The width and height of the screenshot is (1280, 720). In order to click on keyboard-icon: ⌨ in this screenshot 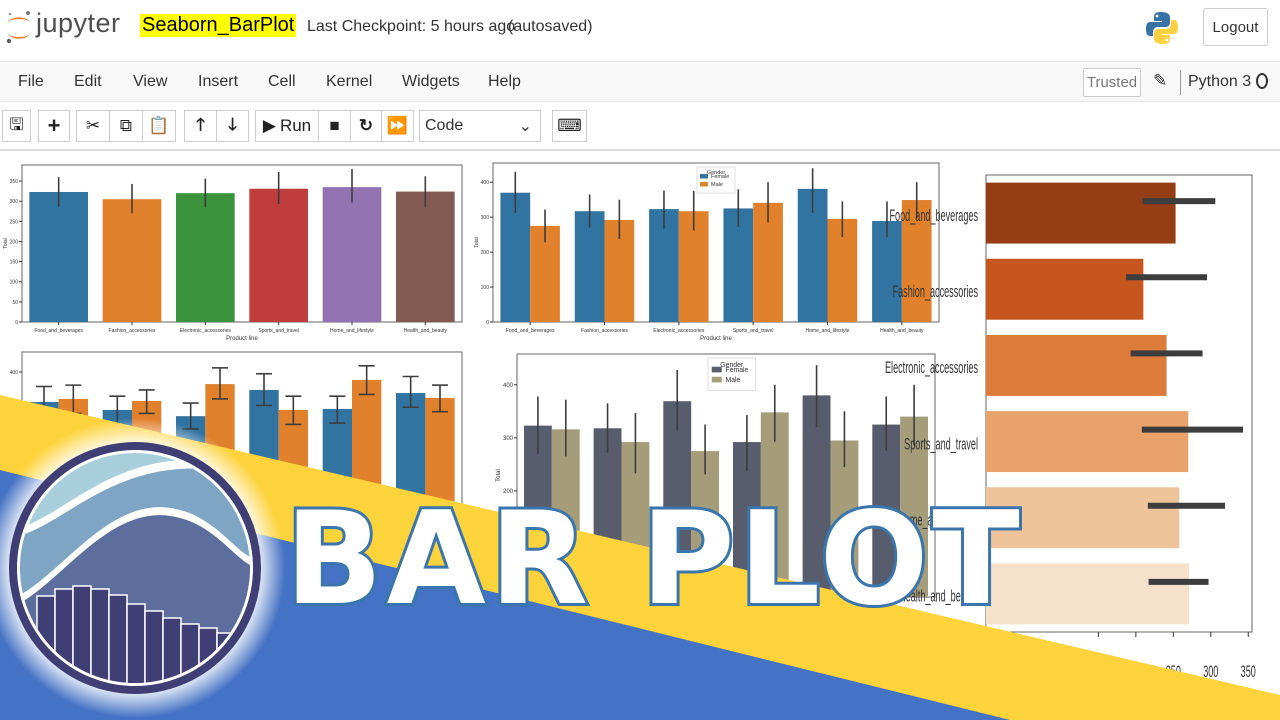, I will do `click(569, 125)`.